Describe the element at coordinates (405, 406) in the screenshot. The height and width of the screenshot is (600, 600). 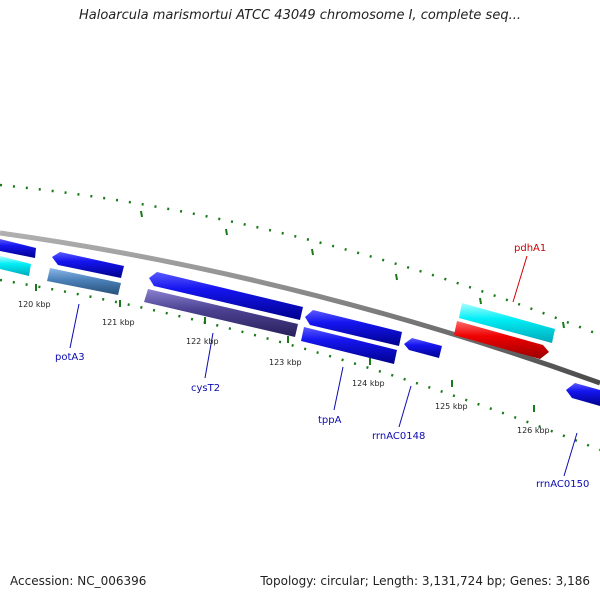
I see `leader-line-rrnAC0148` at that location.